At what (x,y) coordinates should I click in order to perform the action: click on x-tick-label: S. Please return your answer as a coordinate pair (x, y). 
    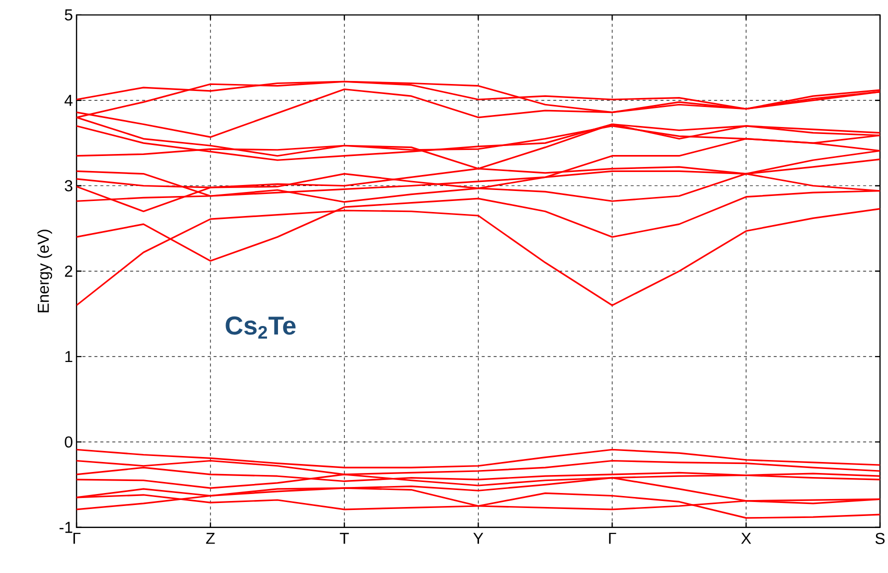
    Looking at the image, I should click on (880, 538).